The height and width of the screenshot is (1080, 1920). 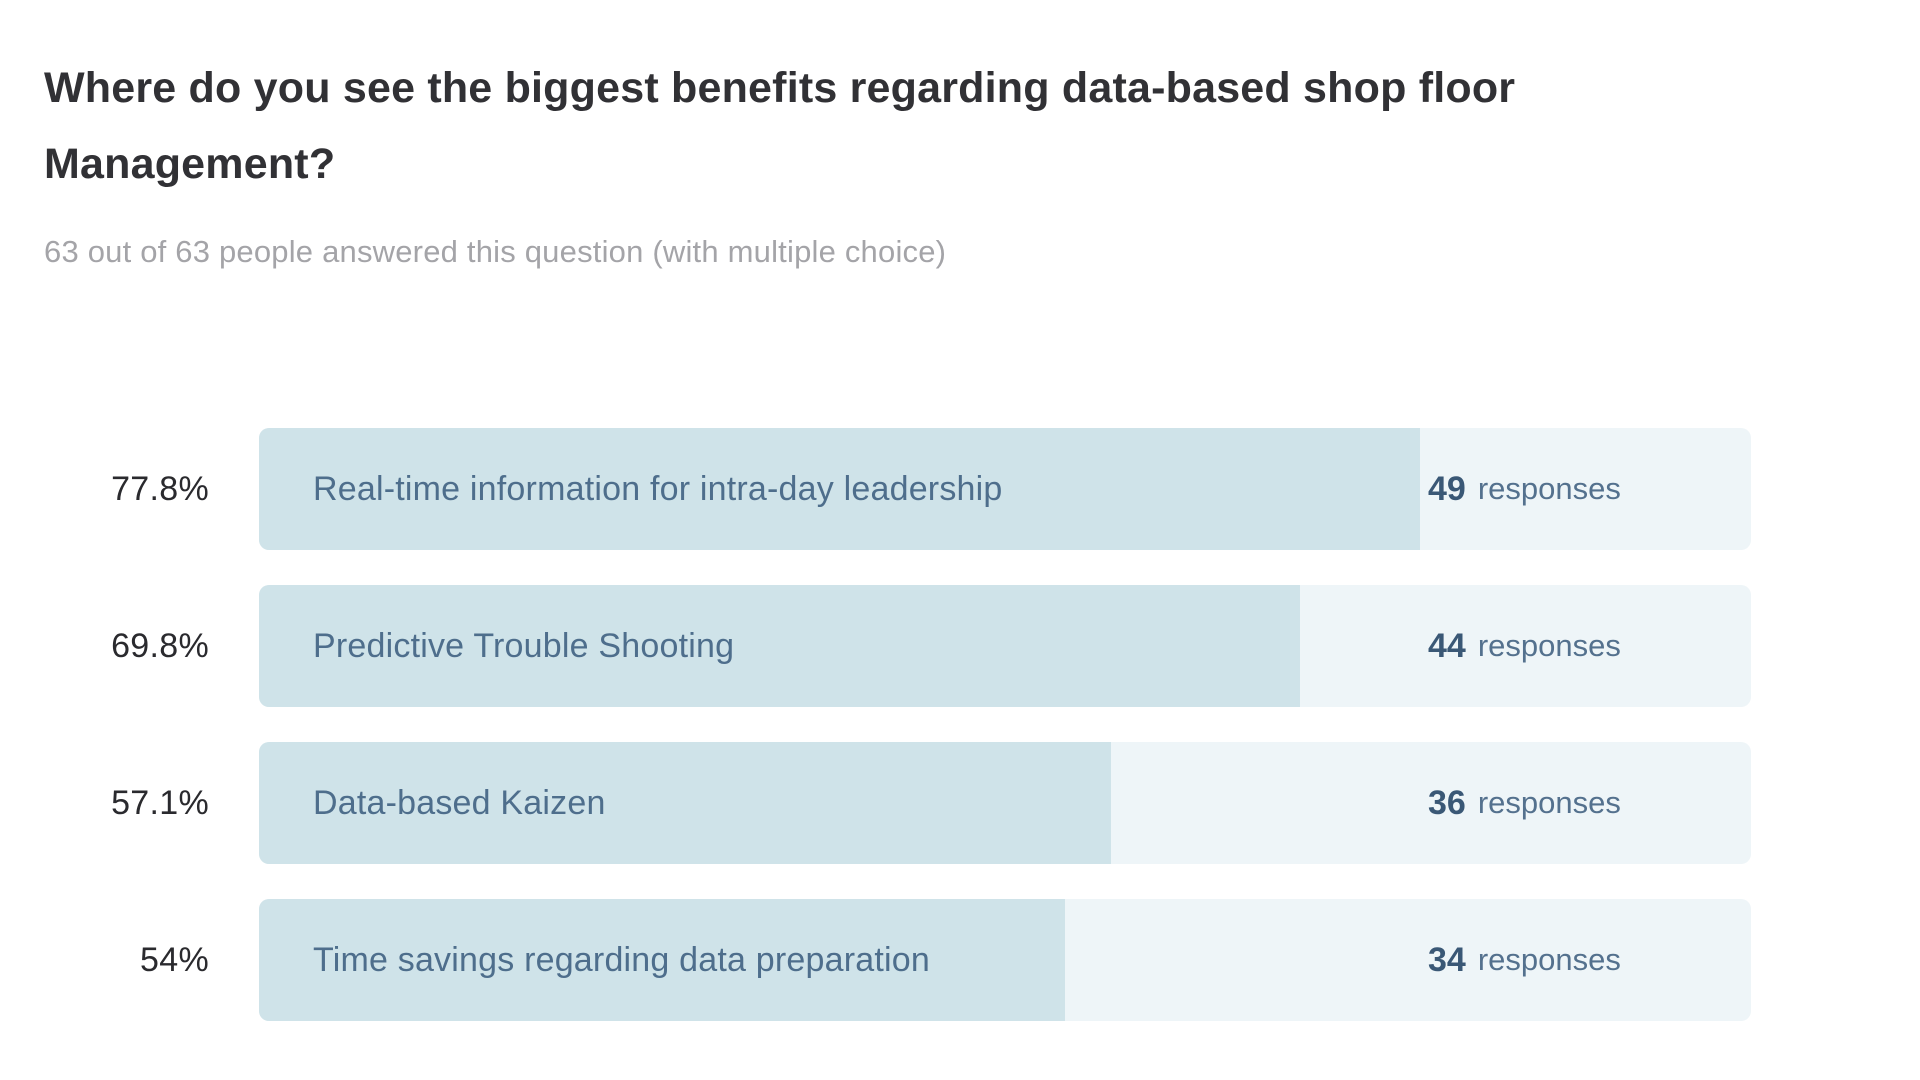 What do you see at coordinates (160, 488) in the screenshot?
I see `percent-label: 77.8%` at bounding box center [160, 488].